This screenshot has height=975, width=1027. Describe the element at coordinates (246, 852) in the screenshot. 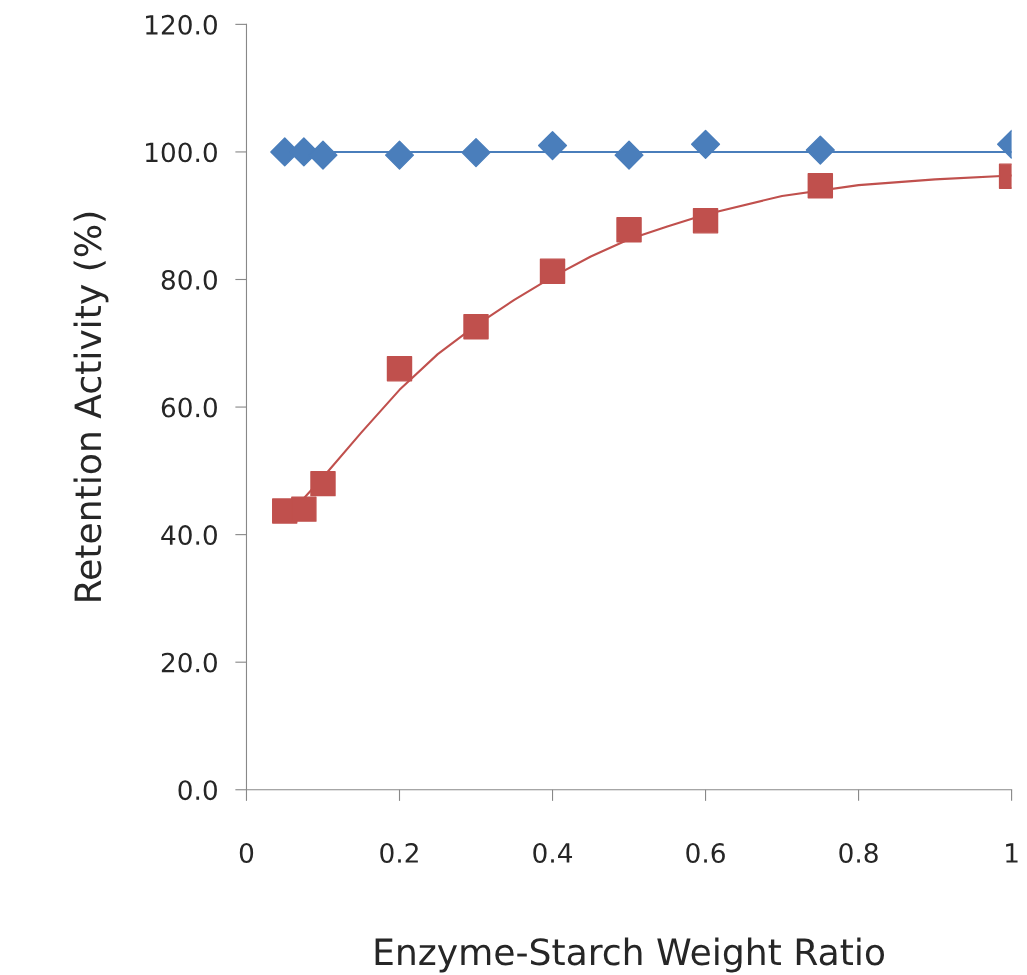

I see `x-tick-label: 0` at that location.